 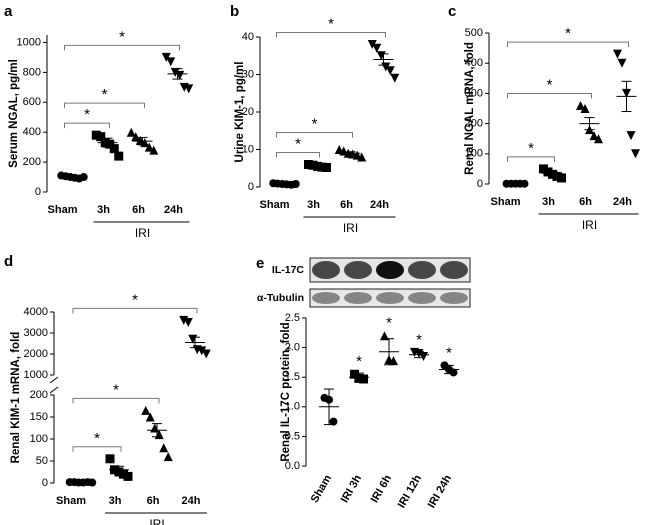 I want to click on panel-label: b, so click(x=234, y=11).